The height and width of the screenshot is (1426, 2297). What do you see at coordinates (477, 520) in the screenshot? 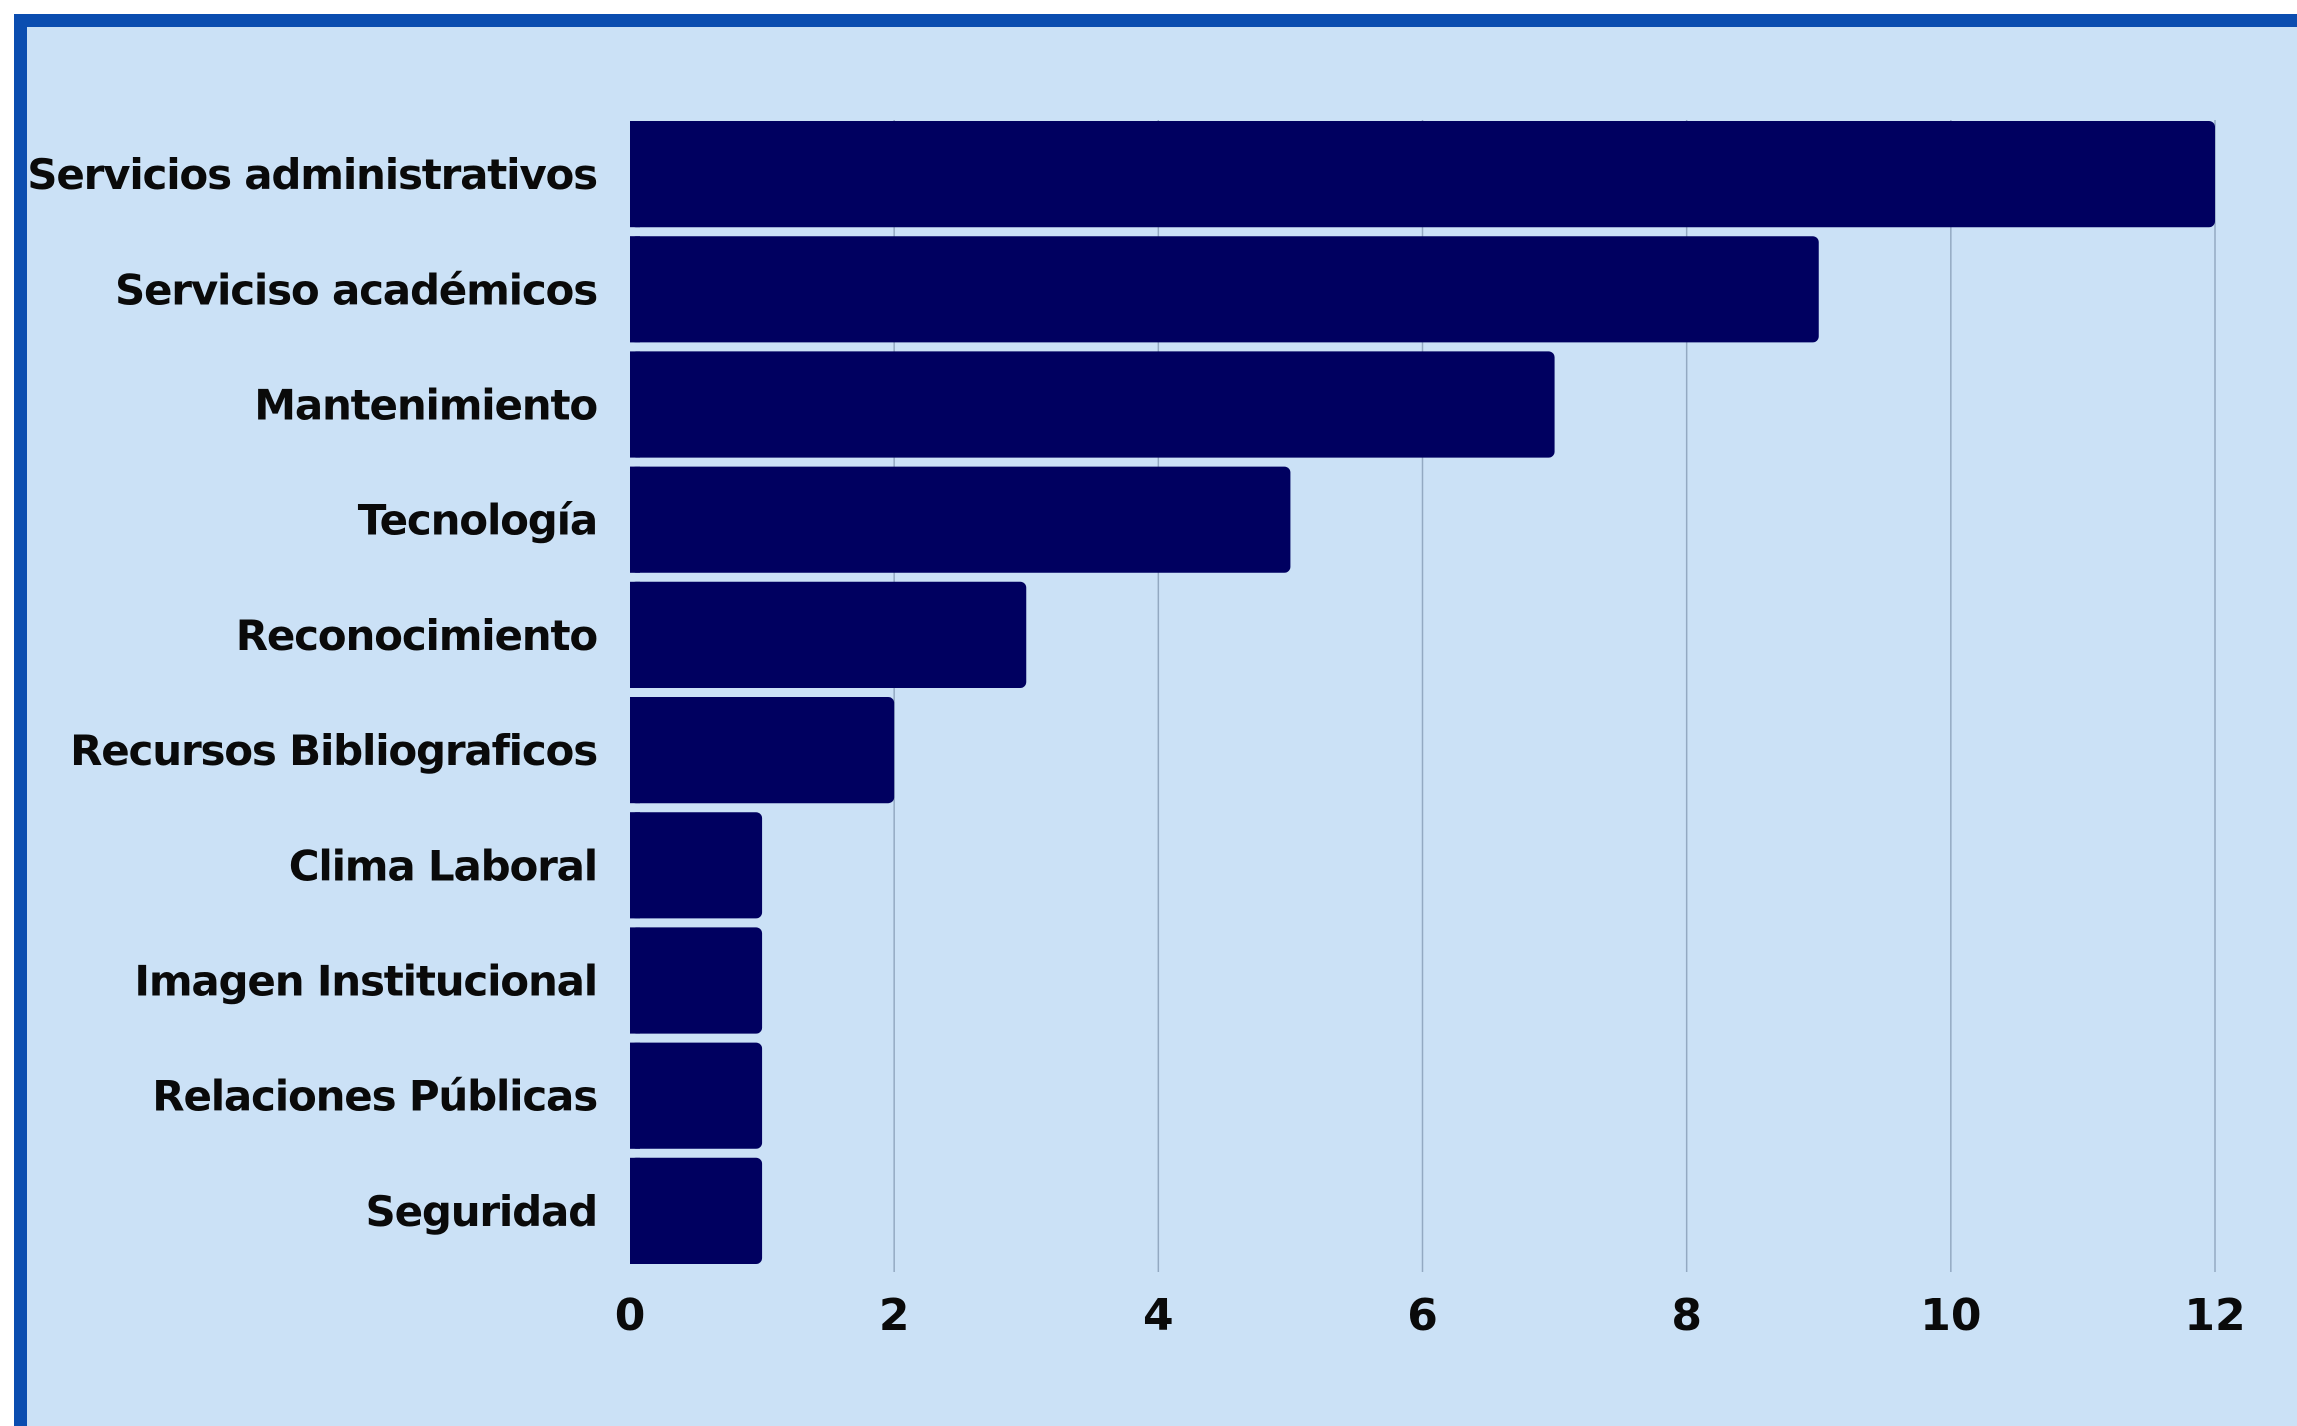
I see `category-label: Tecnología` at bounding box center [477, 520].